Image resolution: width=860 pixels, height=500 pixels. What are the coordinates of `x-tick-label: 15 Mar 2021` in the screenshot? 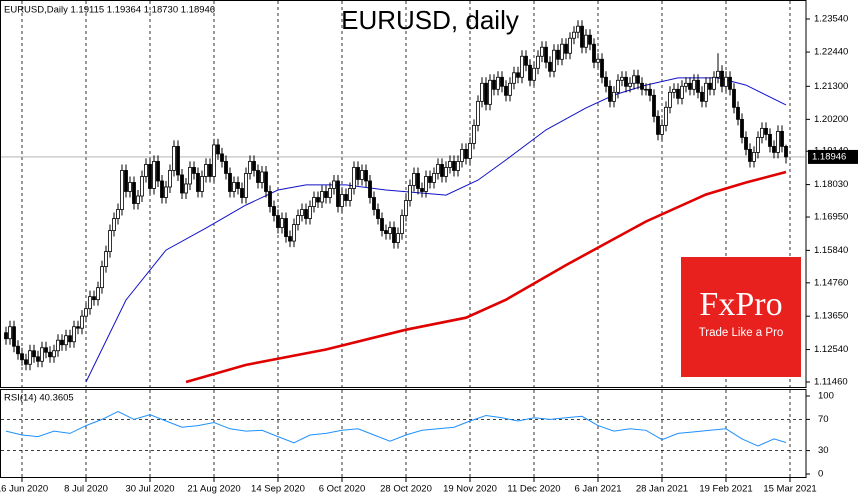 It's located at (789, 489).